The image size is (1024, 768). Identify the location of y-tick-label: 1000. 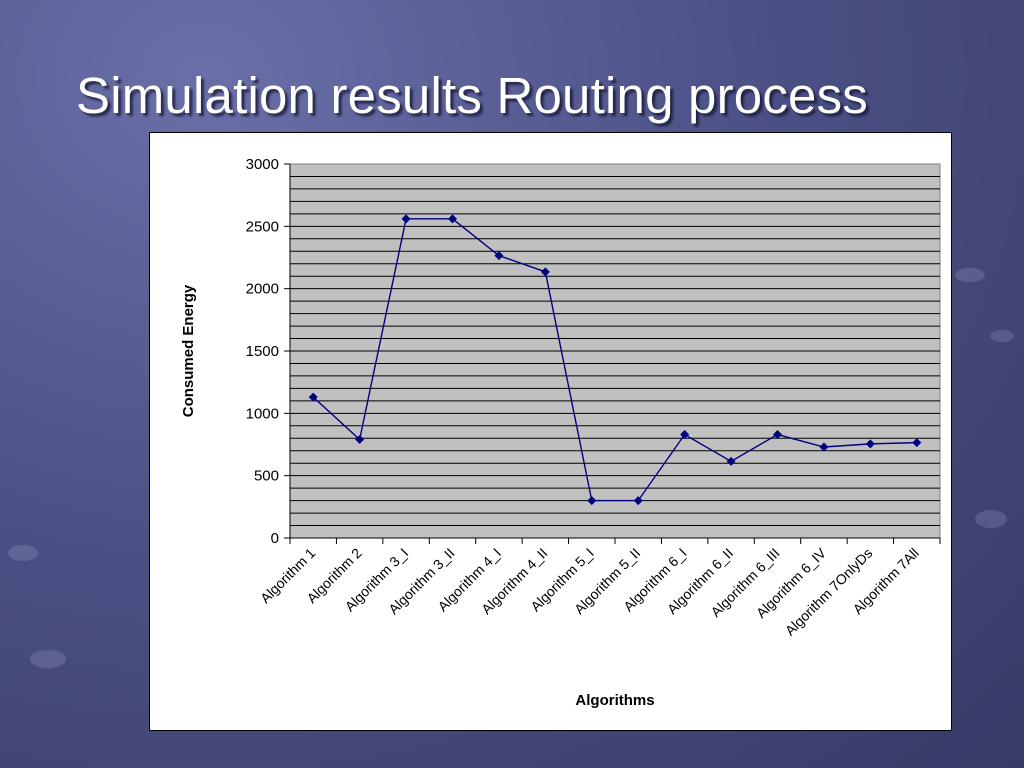
(262, 413).